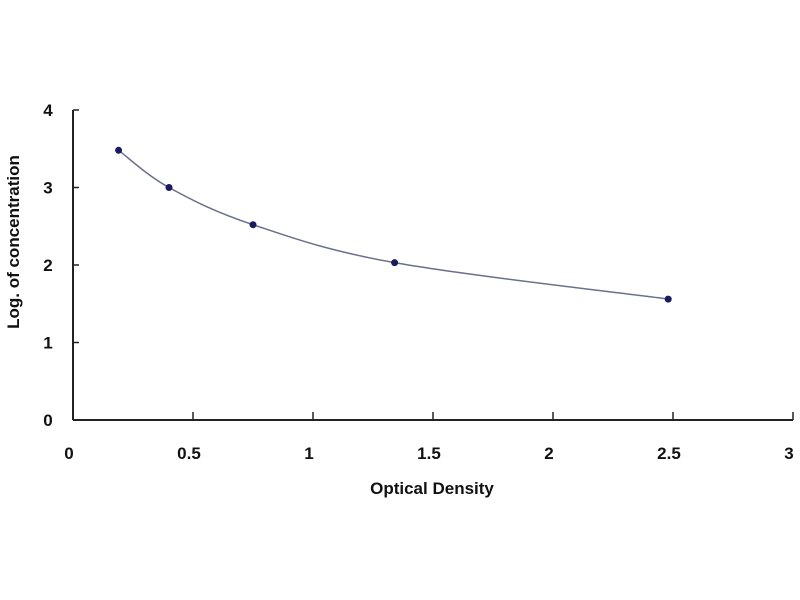 The image size is (800, 600). I want to click on x-tick-label: 1.5, so click(429, 453).